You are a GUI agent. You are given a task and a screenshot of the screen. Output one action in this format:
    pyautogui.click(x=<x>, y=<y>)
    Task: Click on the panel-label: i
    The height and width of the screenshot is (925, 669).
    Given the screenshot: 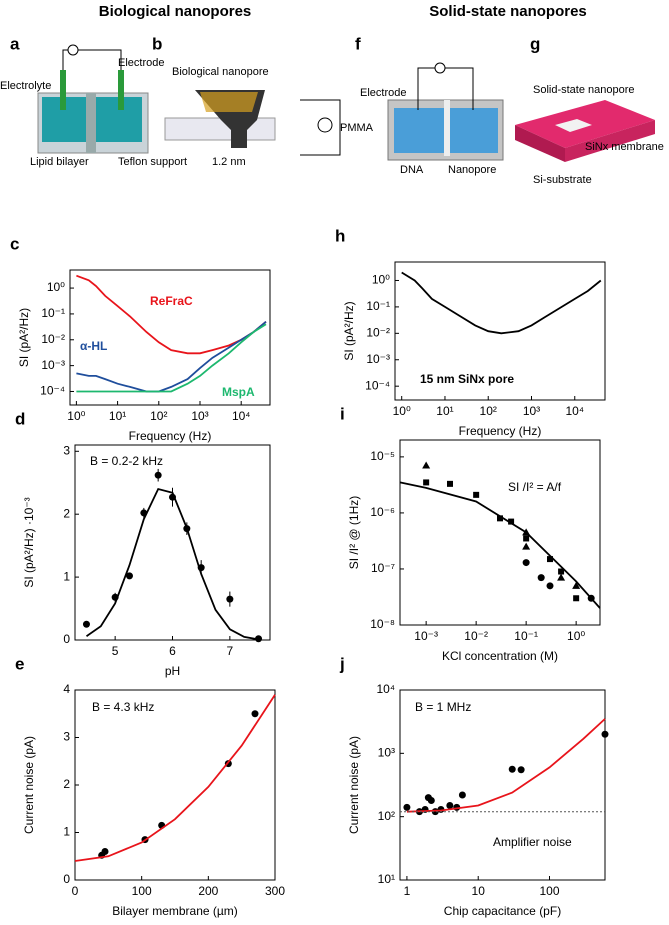 What is the action you would take?
    pyautogui.click(x=342, y=413)
    